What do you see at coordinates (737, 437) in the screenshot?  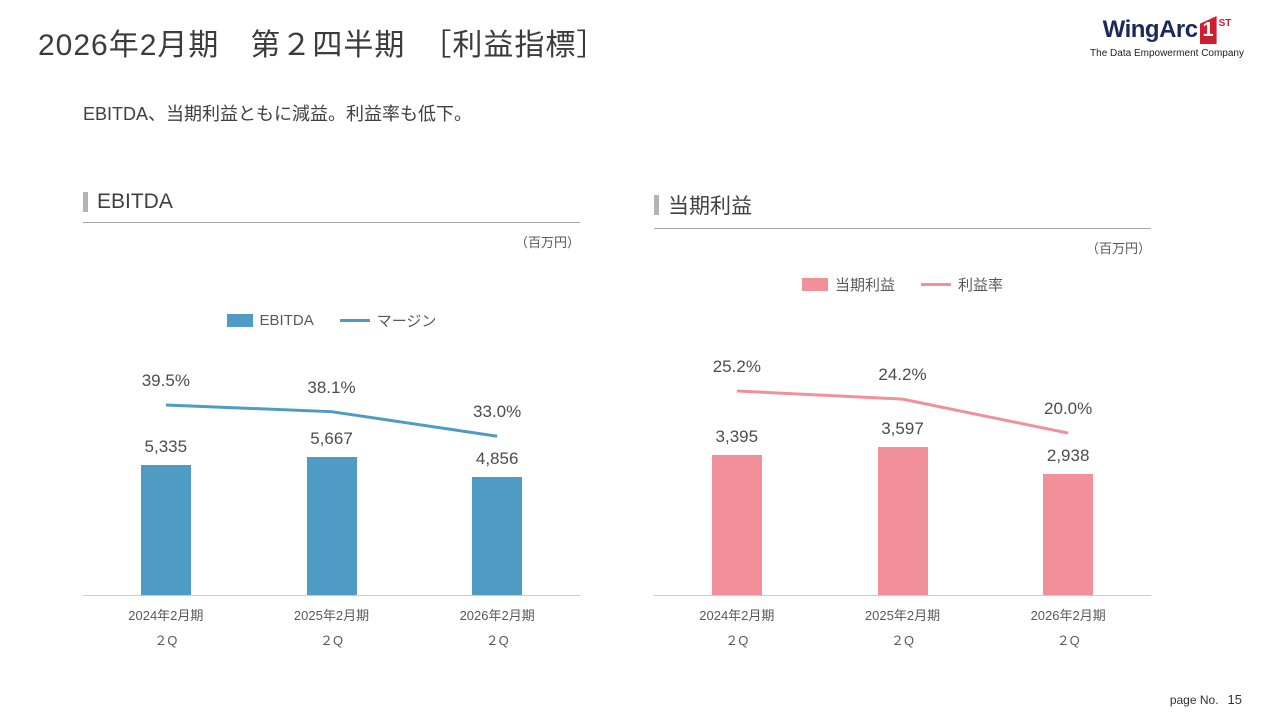 I see `bar-value-label-0: 3,395` at bounding box center [737, 437].